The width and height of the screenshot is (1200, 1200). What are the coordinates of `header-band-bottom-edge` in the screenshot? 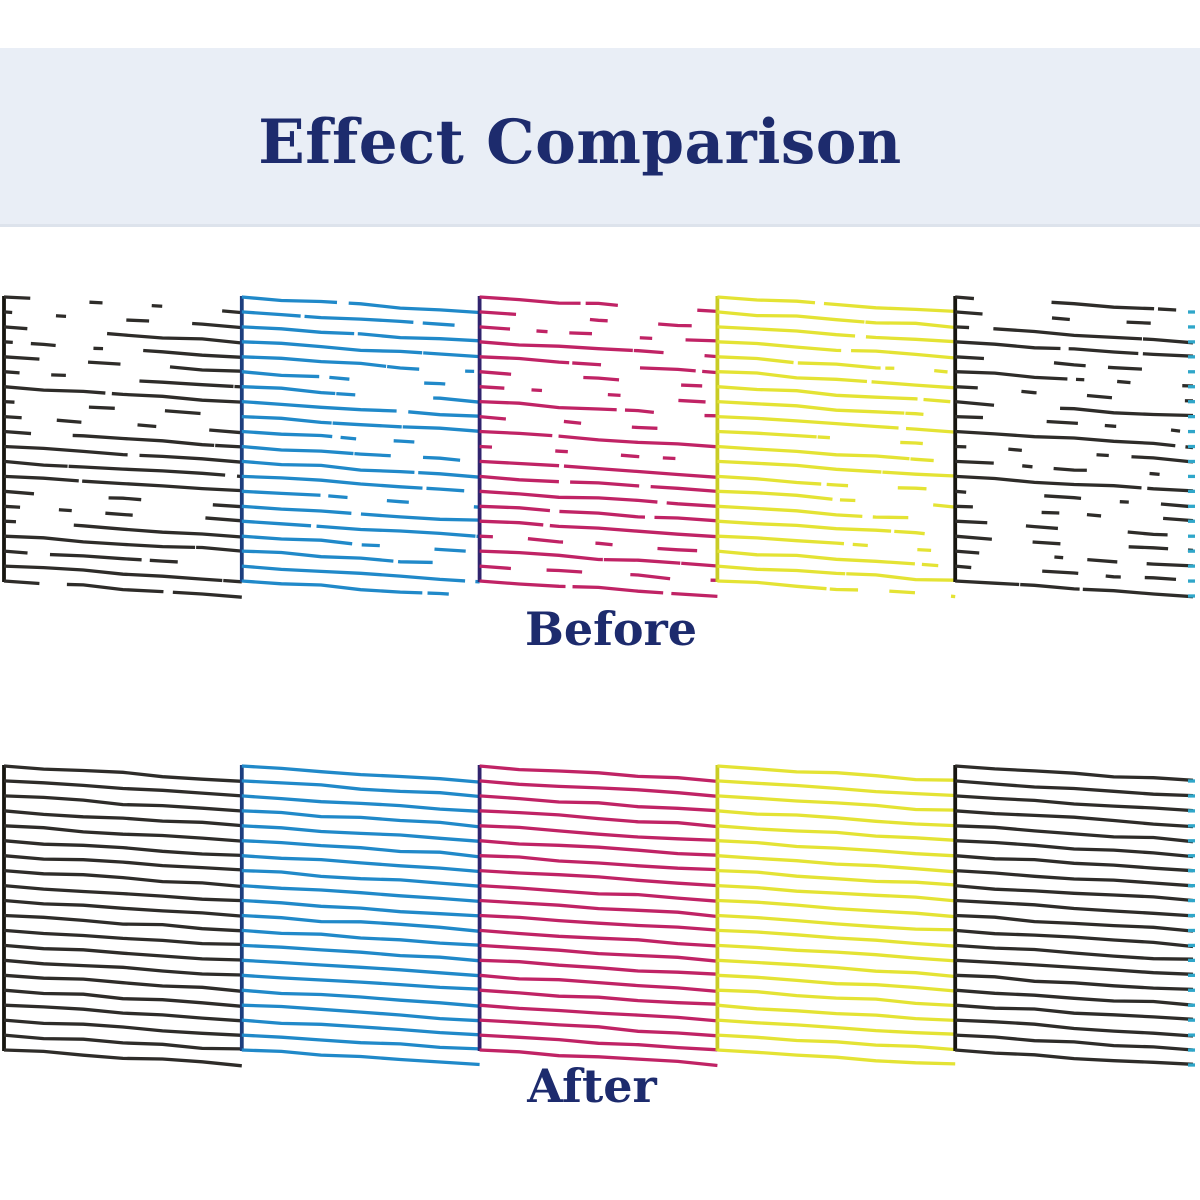 It's located at (600, 225).